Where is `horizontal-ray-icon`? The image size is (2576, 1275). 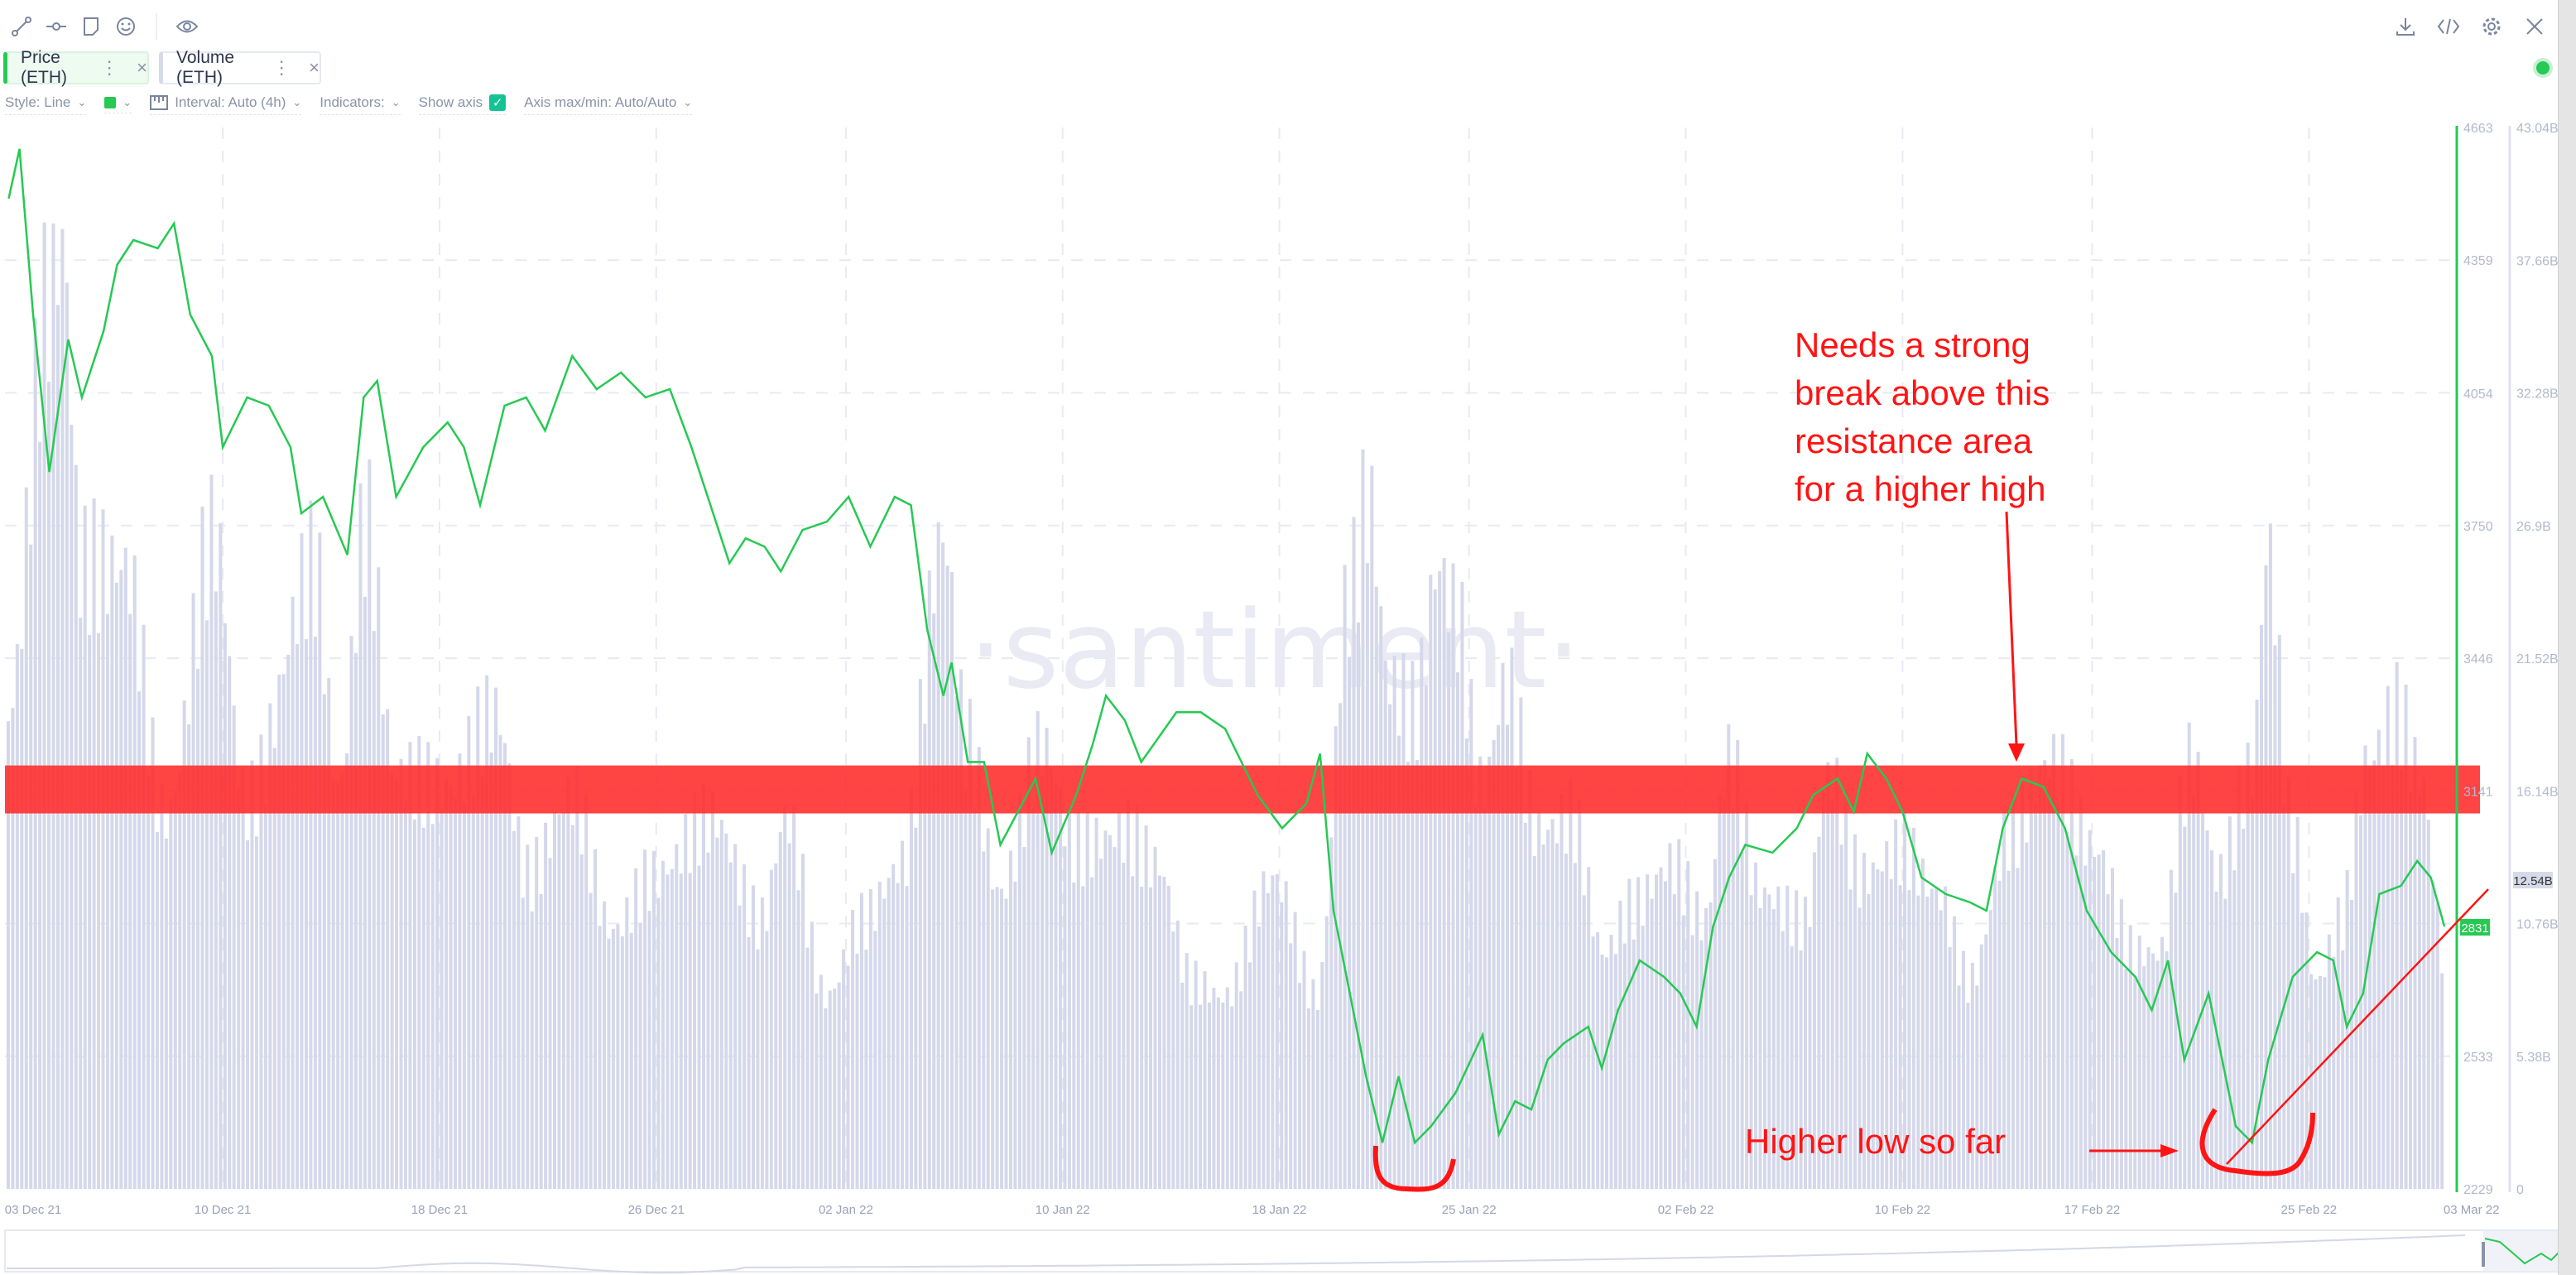 horizontal-ray-icon is located at coordinates (56, 26).